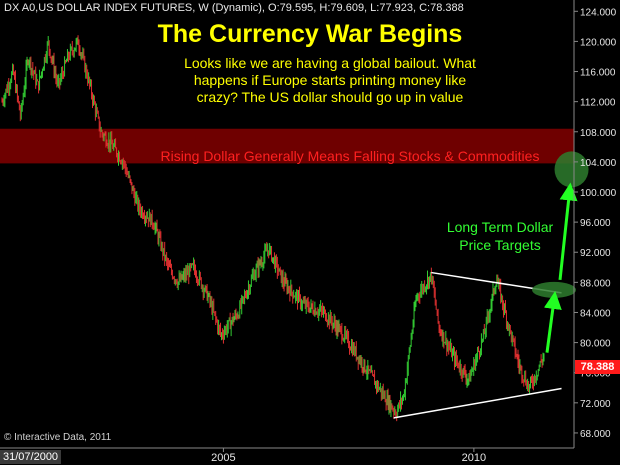  What do you see at coordinates (595, 283) in the screenshot?
I see `y-tick-label: 88.000` at bounding box center [595, 283].